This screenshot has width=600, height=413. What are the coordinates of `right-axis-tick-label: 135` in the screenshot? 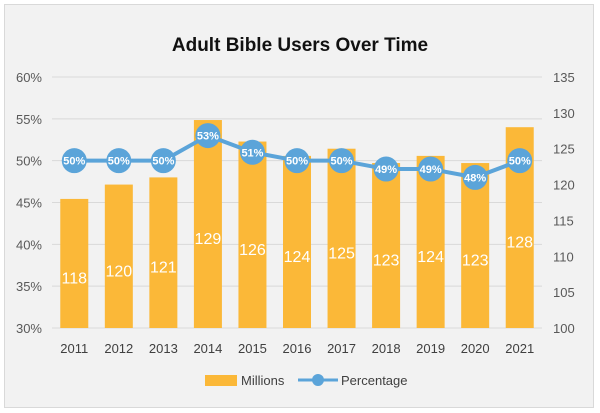 It's located at (564, 77).